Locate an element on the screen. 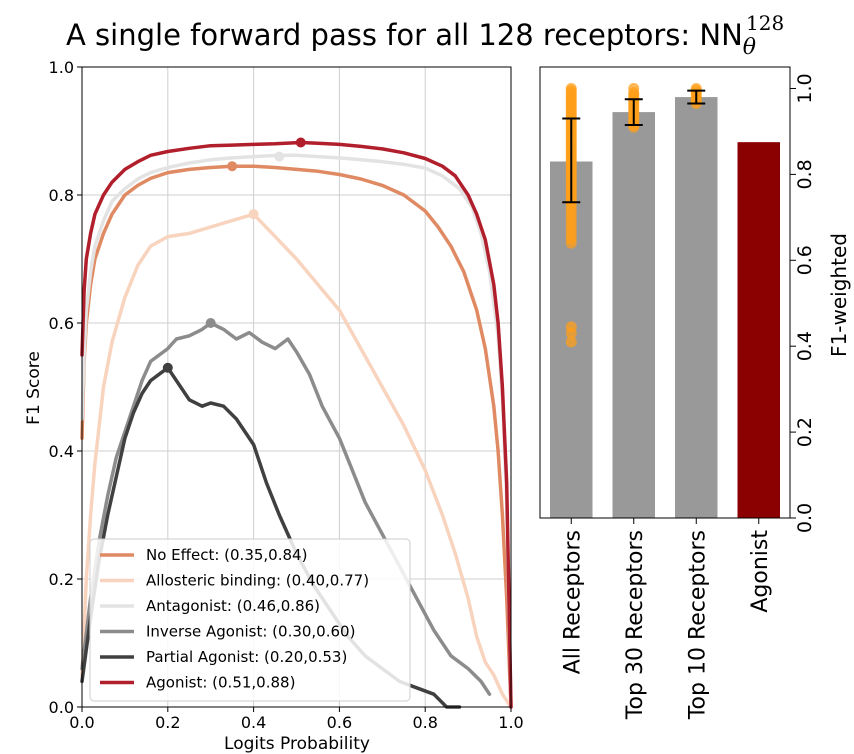 This screenshot has height=754, width=854. receptor-points is located at coordinates (633, 215).